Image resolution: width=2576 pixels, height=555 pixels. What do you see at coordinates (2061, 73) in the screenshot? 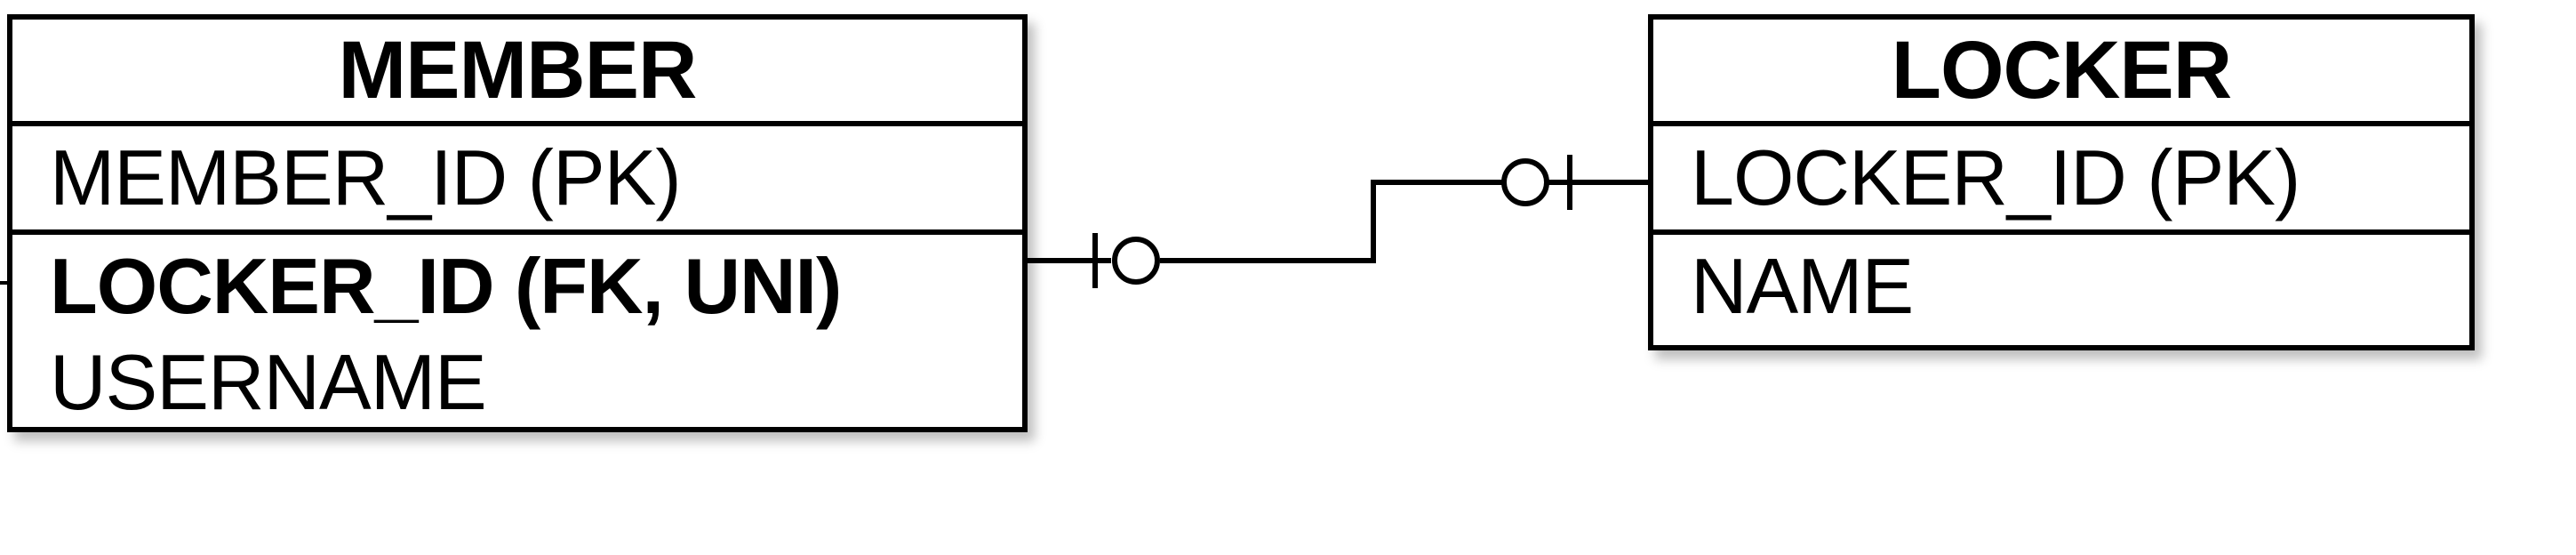
I see `locker-entity-title: LOCKER` at bounding box center [2061, 73].